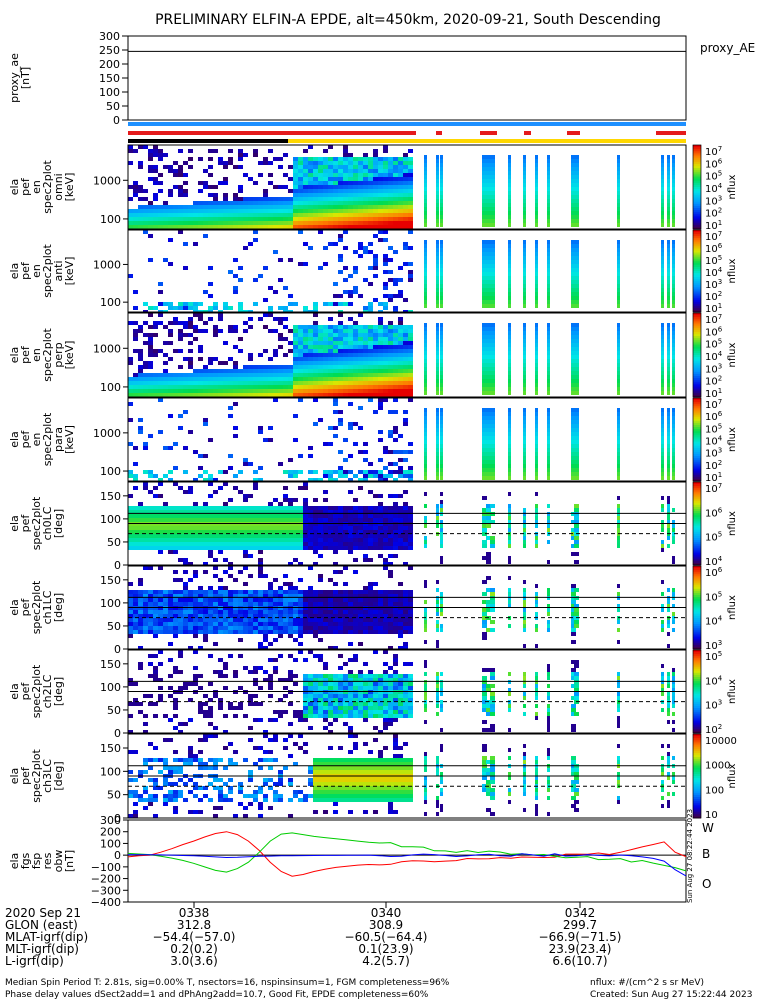 This screenshot has height=1000, width=775. Describe the element at coordinates (14, 271) in the screenshot. I see `spec-anti-ylabel-line: ela` at that location.